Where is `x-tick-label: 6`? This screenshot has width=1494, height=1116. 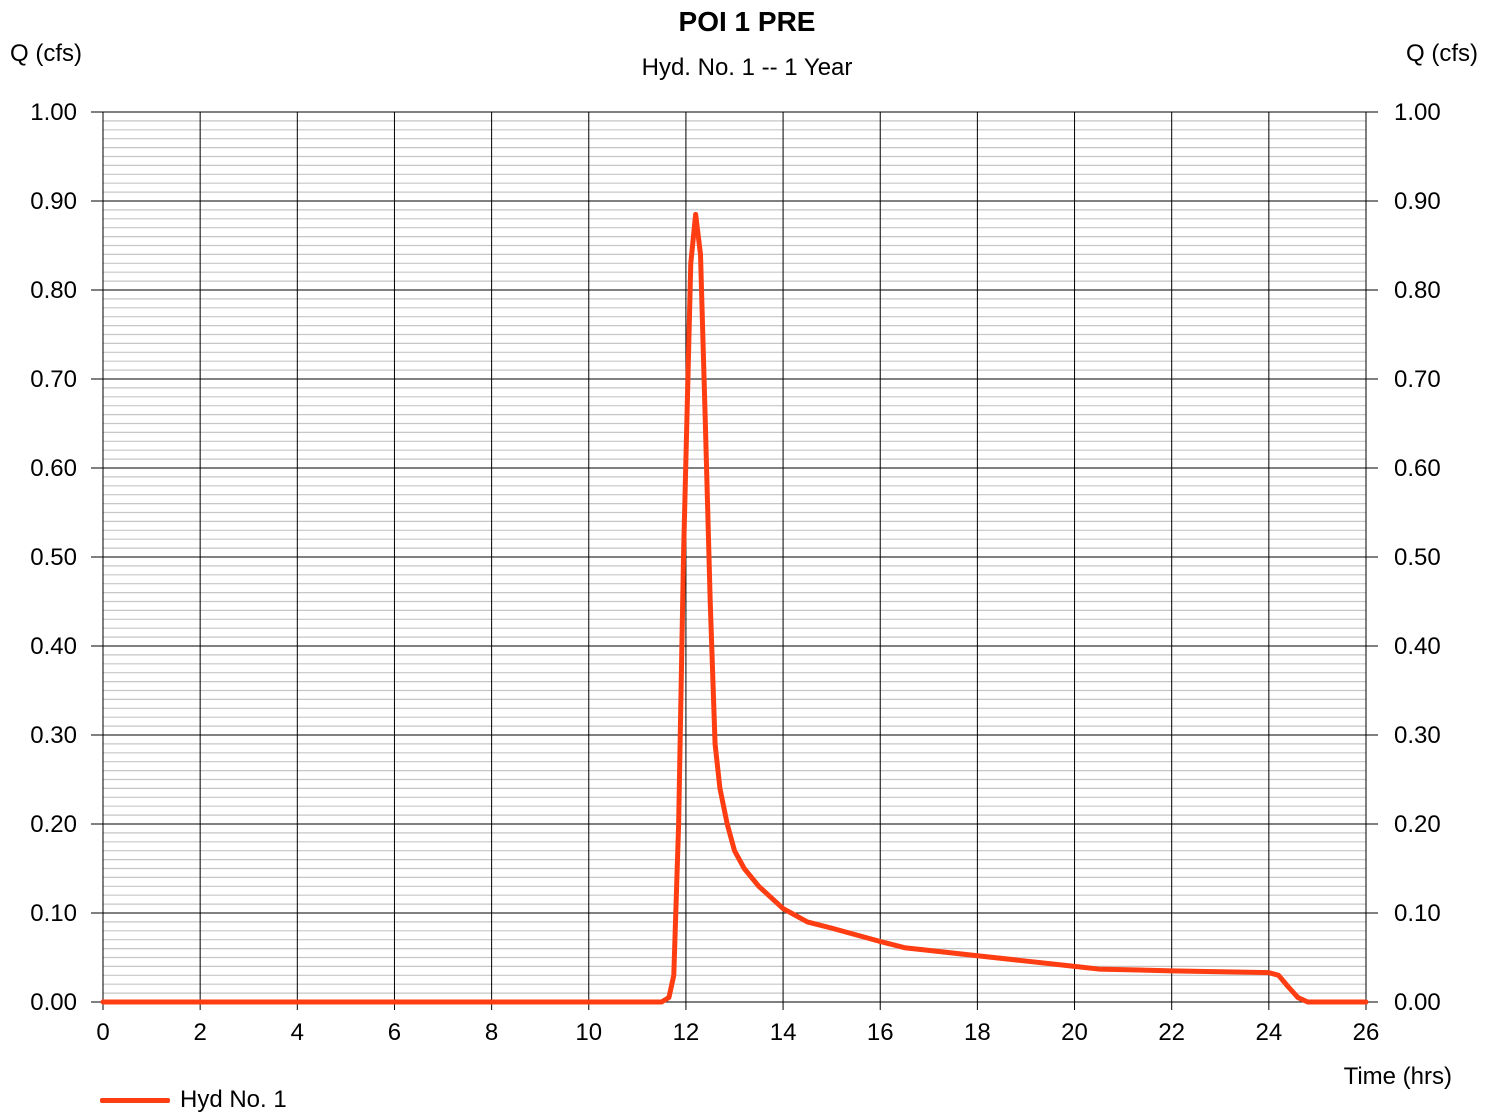
x-tick-label: 6 is located at coordinates (394, 1032).